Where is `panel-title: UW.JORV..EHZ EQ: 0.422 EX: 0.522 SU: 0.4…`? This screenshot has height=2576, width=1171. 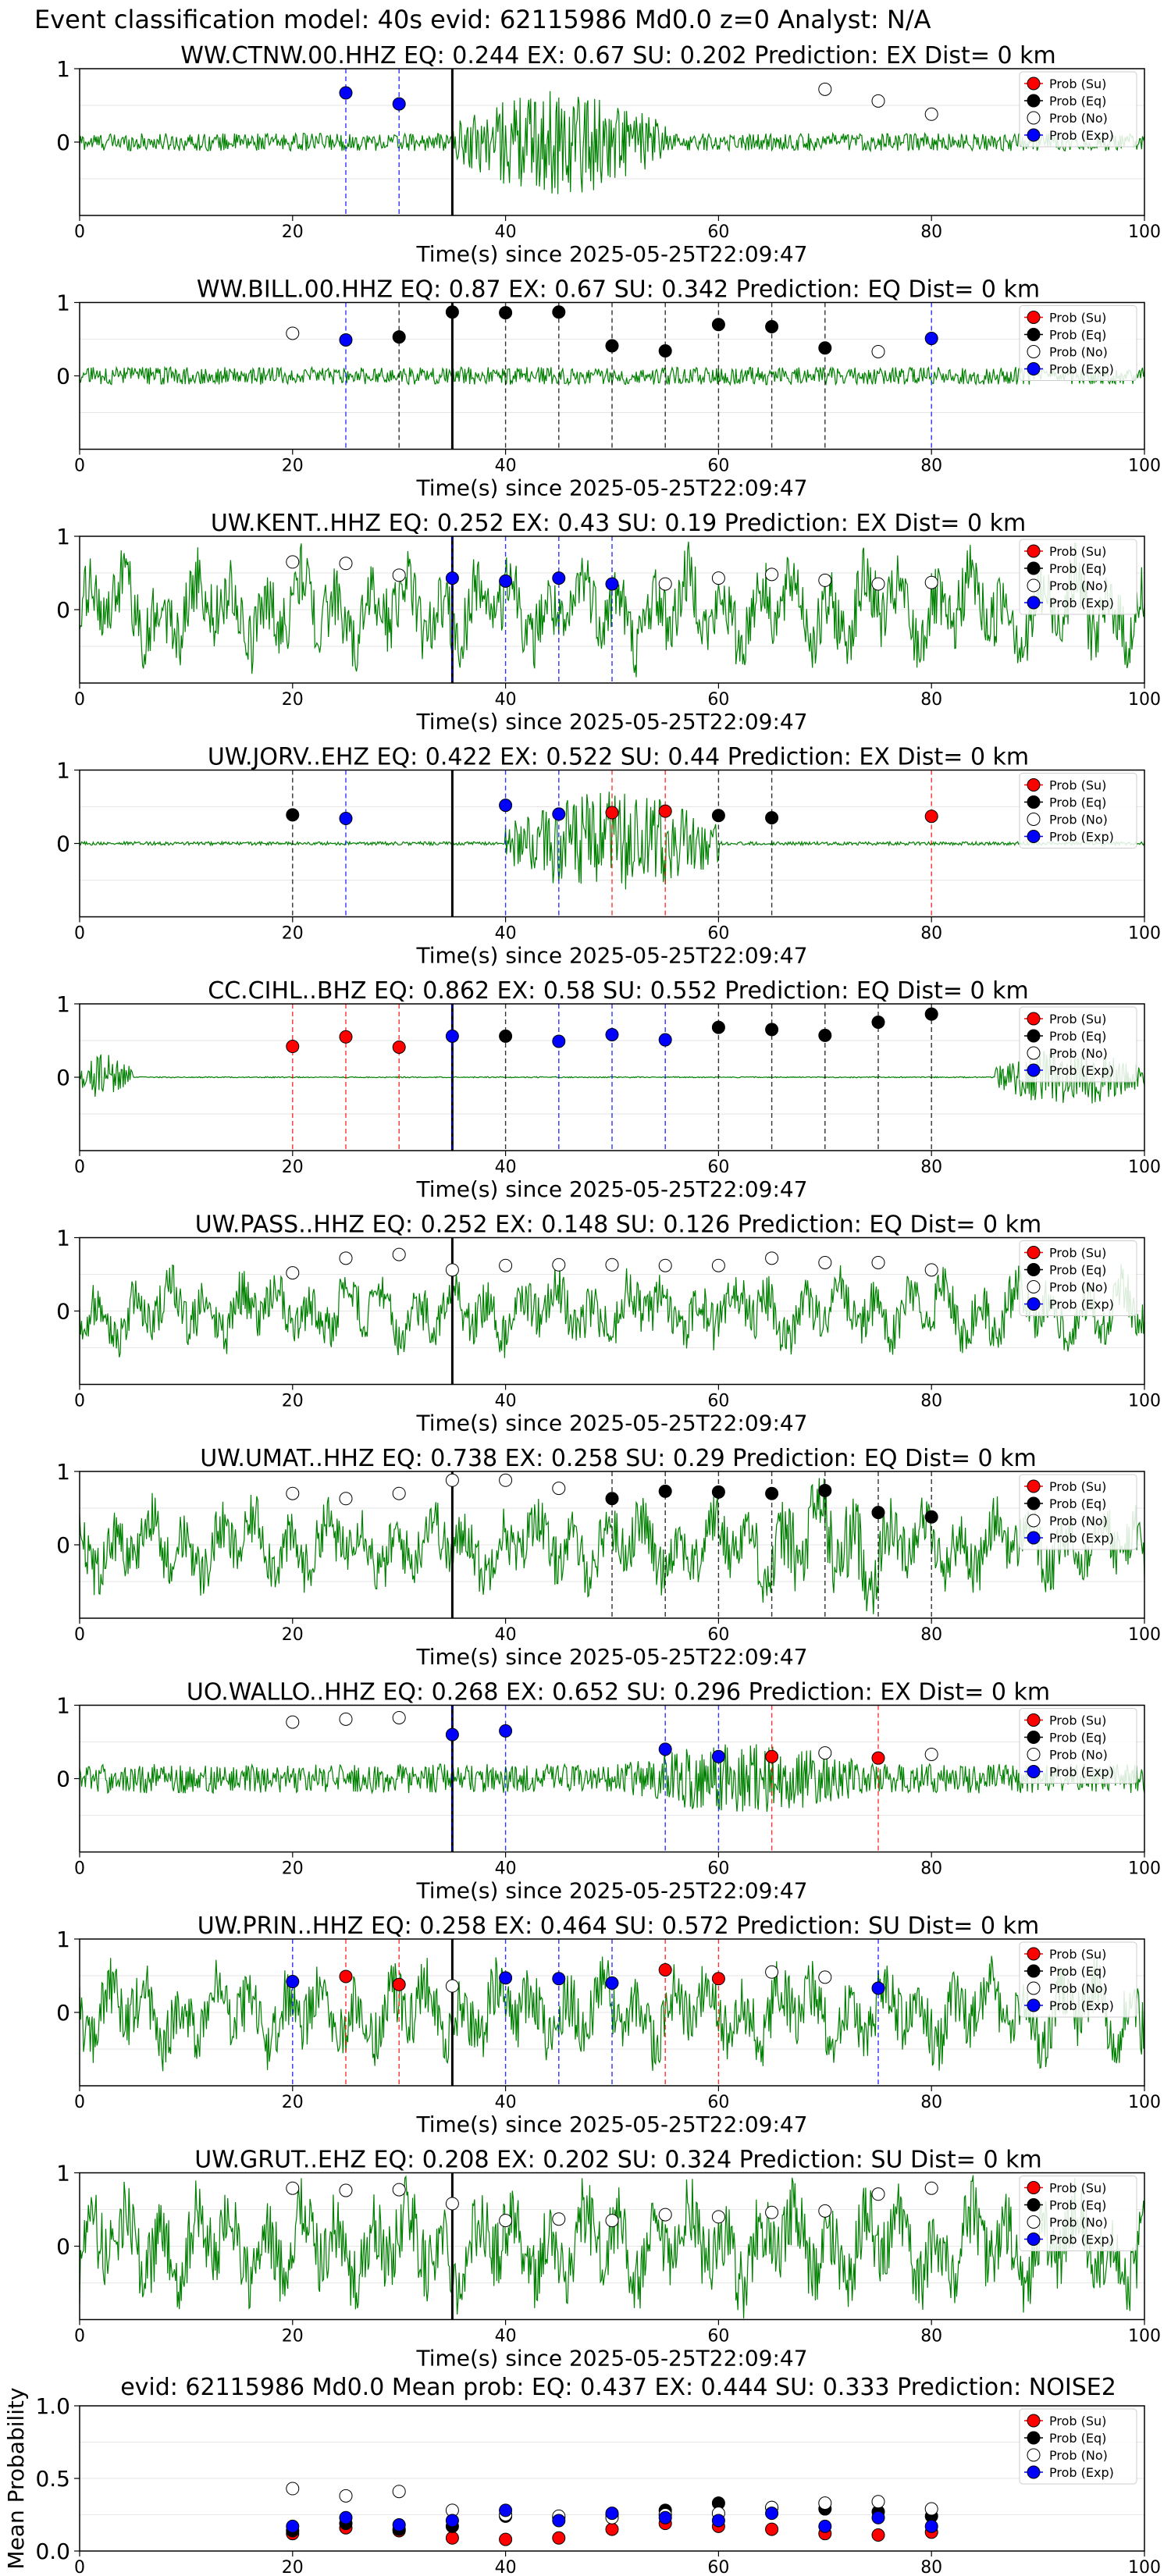 panel-title: UW.JORV..EHZ EQ: 0.422 EX: 0.522 SU: 0.4… is located at coordinates (618, 757).